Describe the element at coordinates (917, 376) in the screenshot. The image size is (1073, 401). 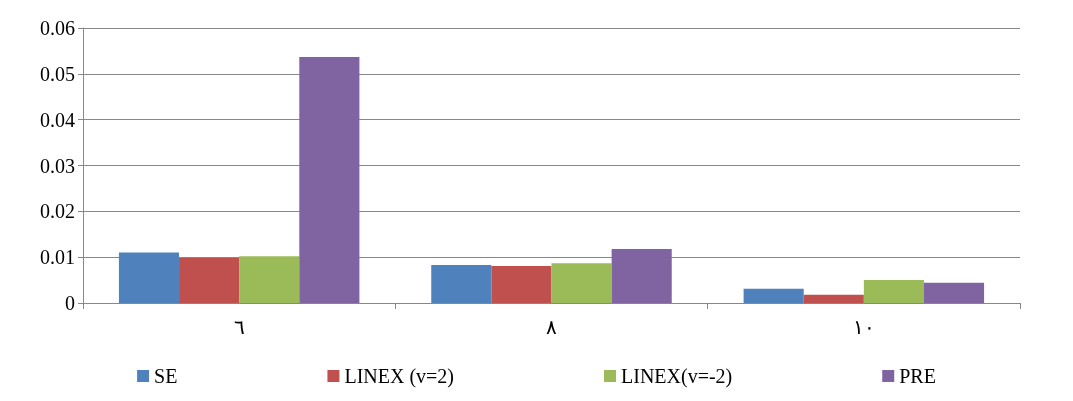
I see `legend-label: PRE` at that location.